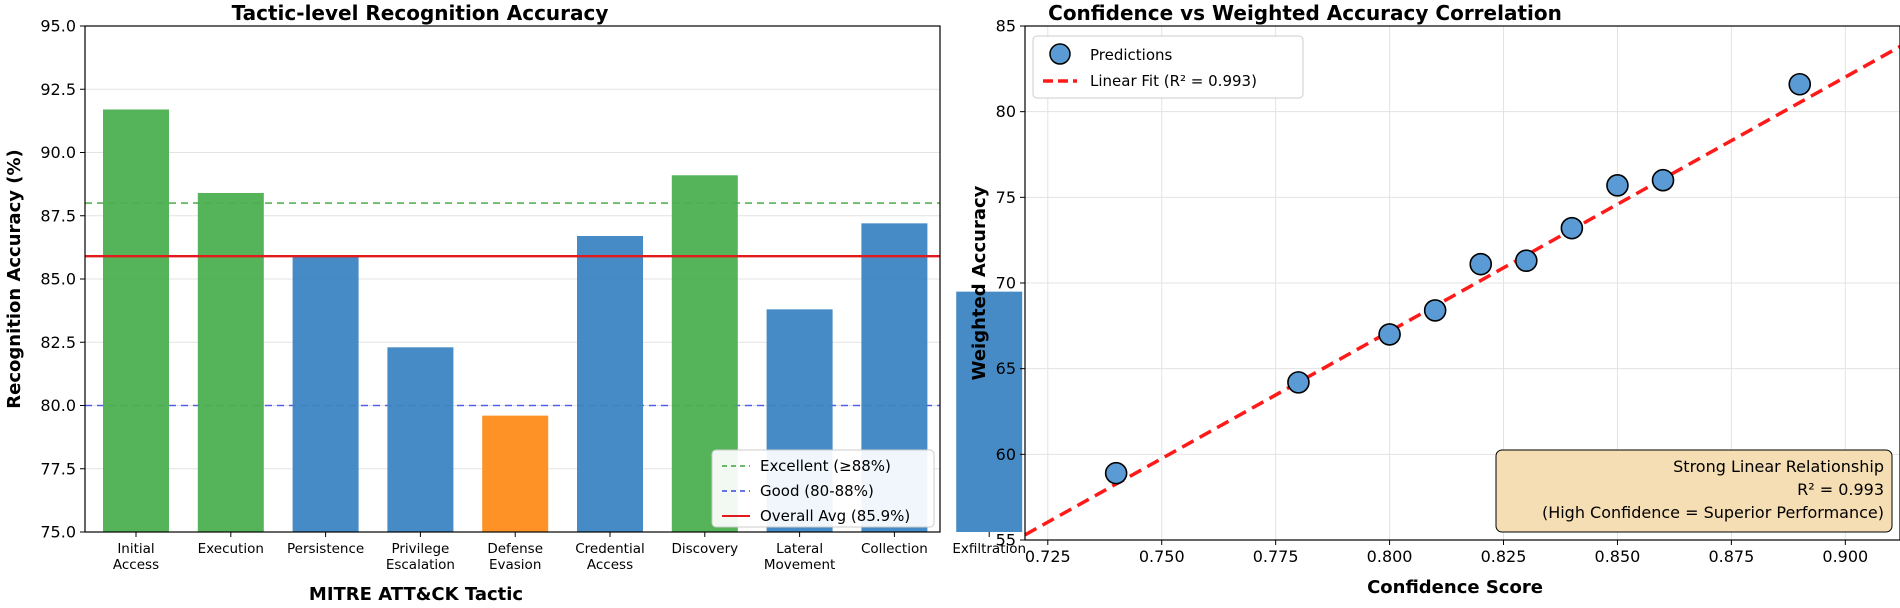  What do you see at coordinates (58, 279) in the screenshot?
I see `bar-chart-y-tick-label: 85.0` at bounding box center [58, 279].